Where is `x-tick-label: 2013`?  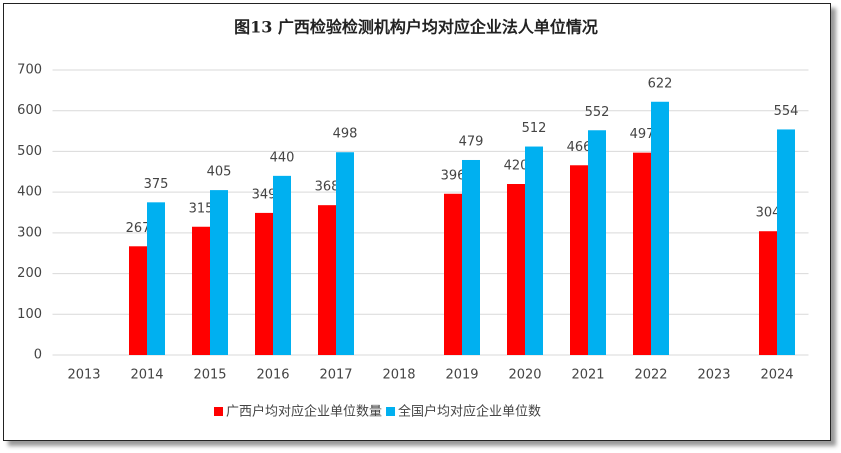 x-tick-label: 2013 is located at coordinates (83, 375).